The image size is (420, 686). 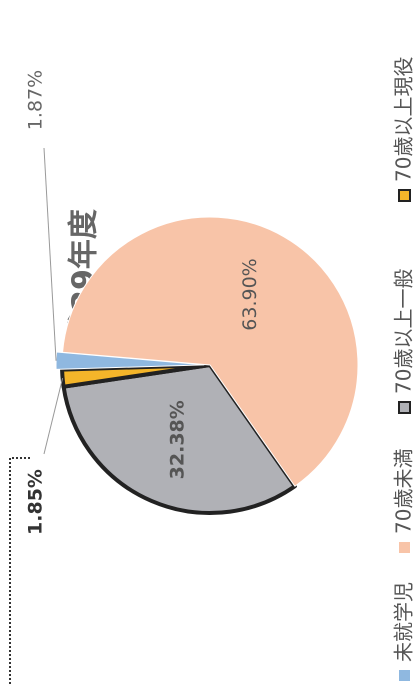 I want to click on legend-label: 未就学児, so click(x=404, y=622).